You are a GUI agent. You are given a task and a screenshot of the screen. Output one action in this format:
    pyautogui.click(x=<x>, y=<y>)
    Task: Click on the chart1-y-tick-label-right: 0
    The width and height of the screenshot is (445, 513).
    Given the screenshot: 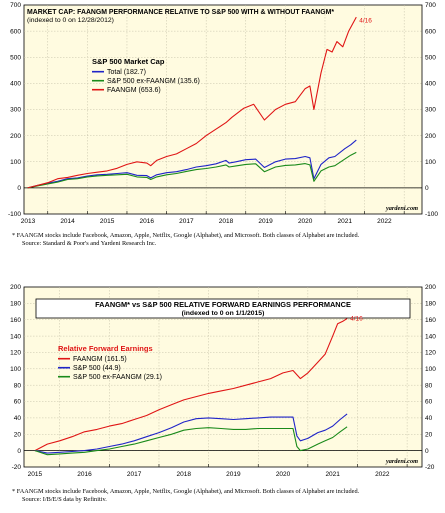 What is the action you would take?
    pyautogui.click(x=427, y=188)
    